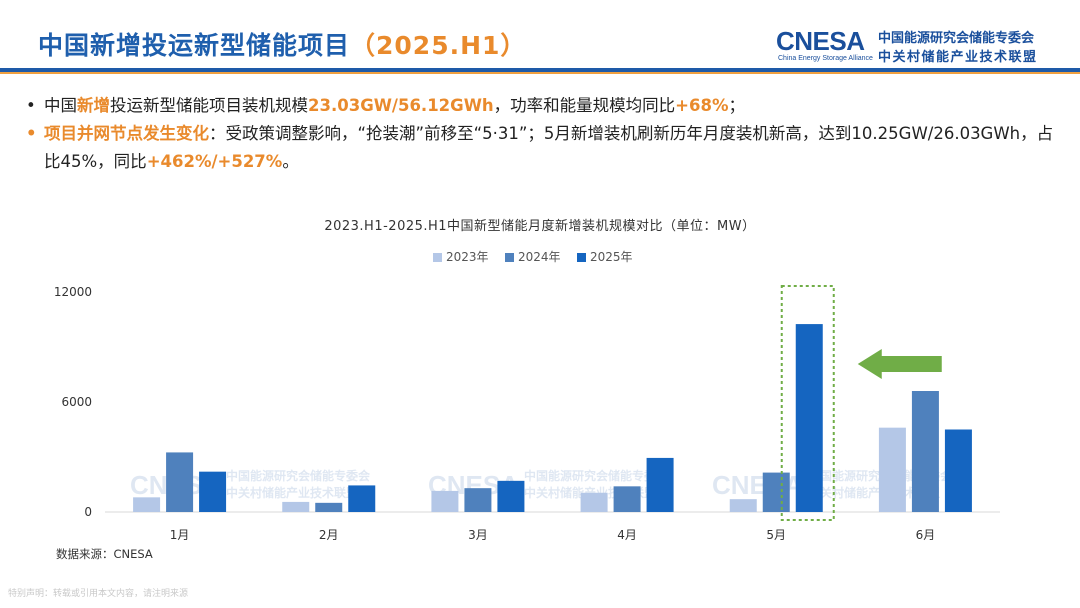  Describe the element at coordinates (73, 292) in the screenshot. I see `y-tick-label: 12000` at that location.